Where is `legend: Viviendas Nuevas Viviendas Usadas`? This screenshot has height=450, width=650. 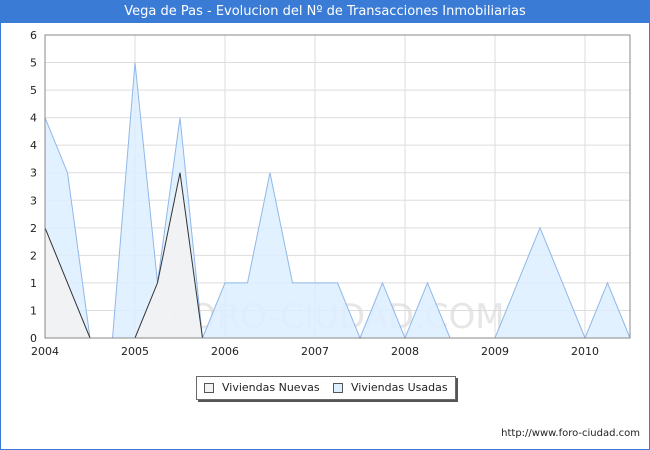 legend: Viviendas Nuevas Viviendas Usadas is located at coordinates (326, 388).